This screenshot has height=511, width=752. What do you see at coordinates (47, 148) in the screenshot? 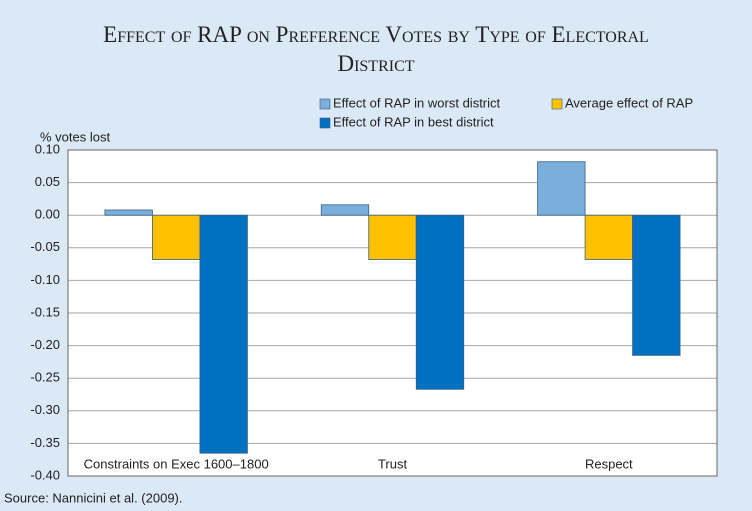
I see `y-tick-label: 0.10` at bounding box center [47, 148].